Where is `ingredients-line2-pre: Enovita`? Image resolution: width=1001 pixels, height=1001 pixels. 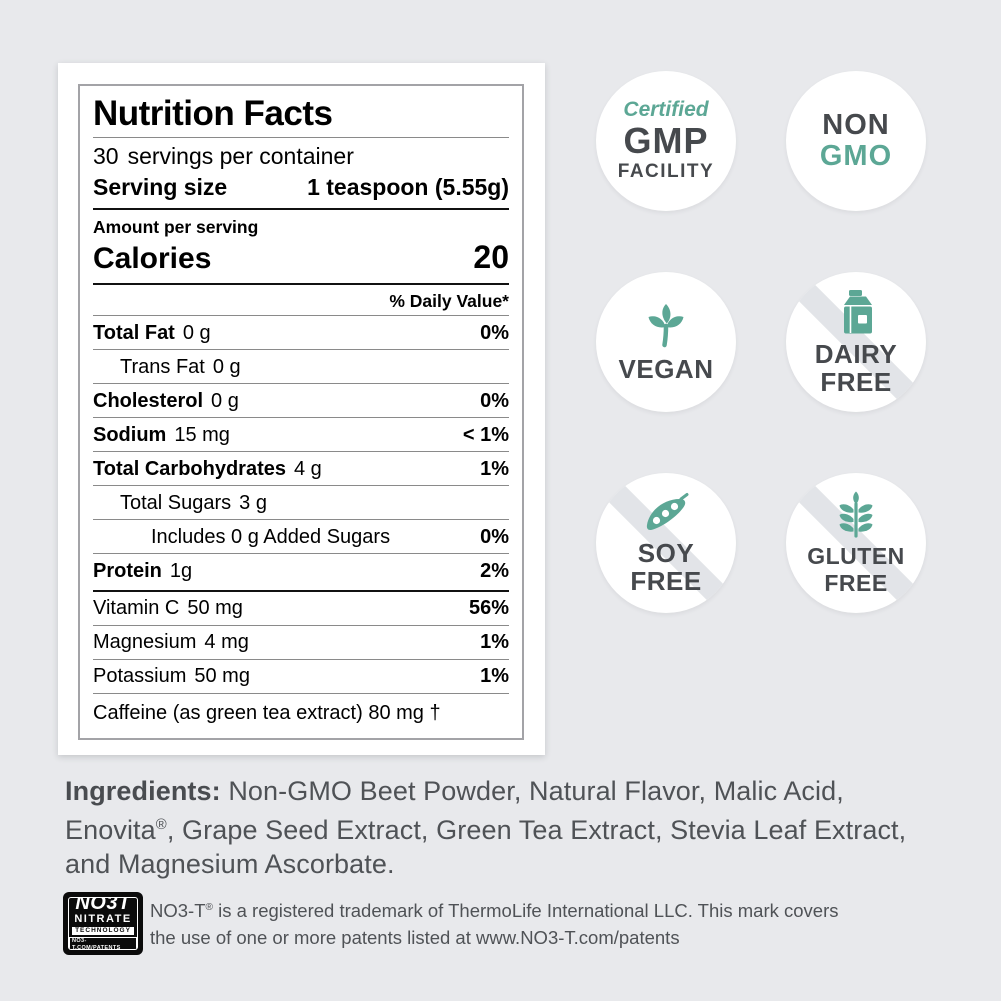
ingredients-line2-pre: Enovita is located at coordinates (110, 830).